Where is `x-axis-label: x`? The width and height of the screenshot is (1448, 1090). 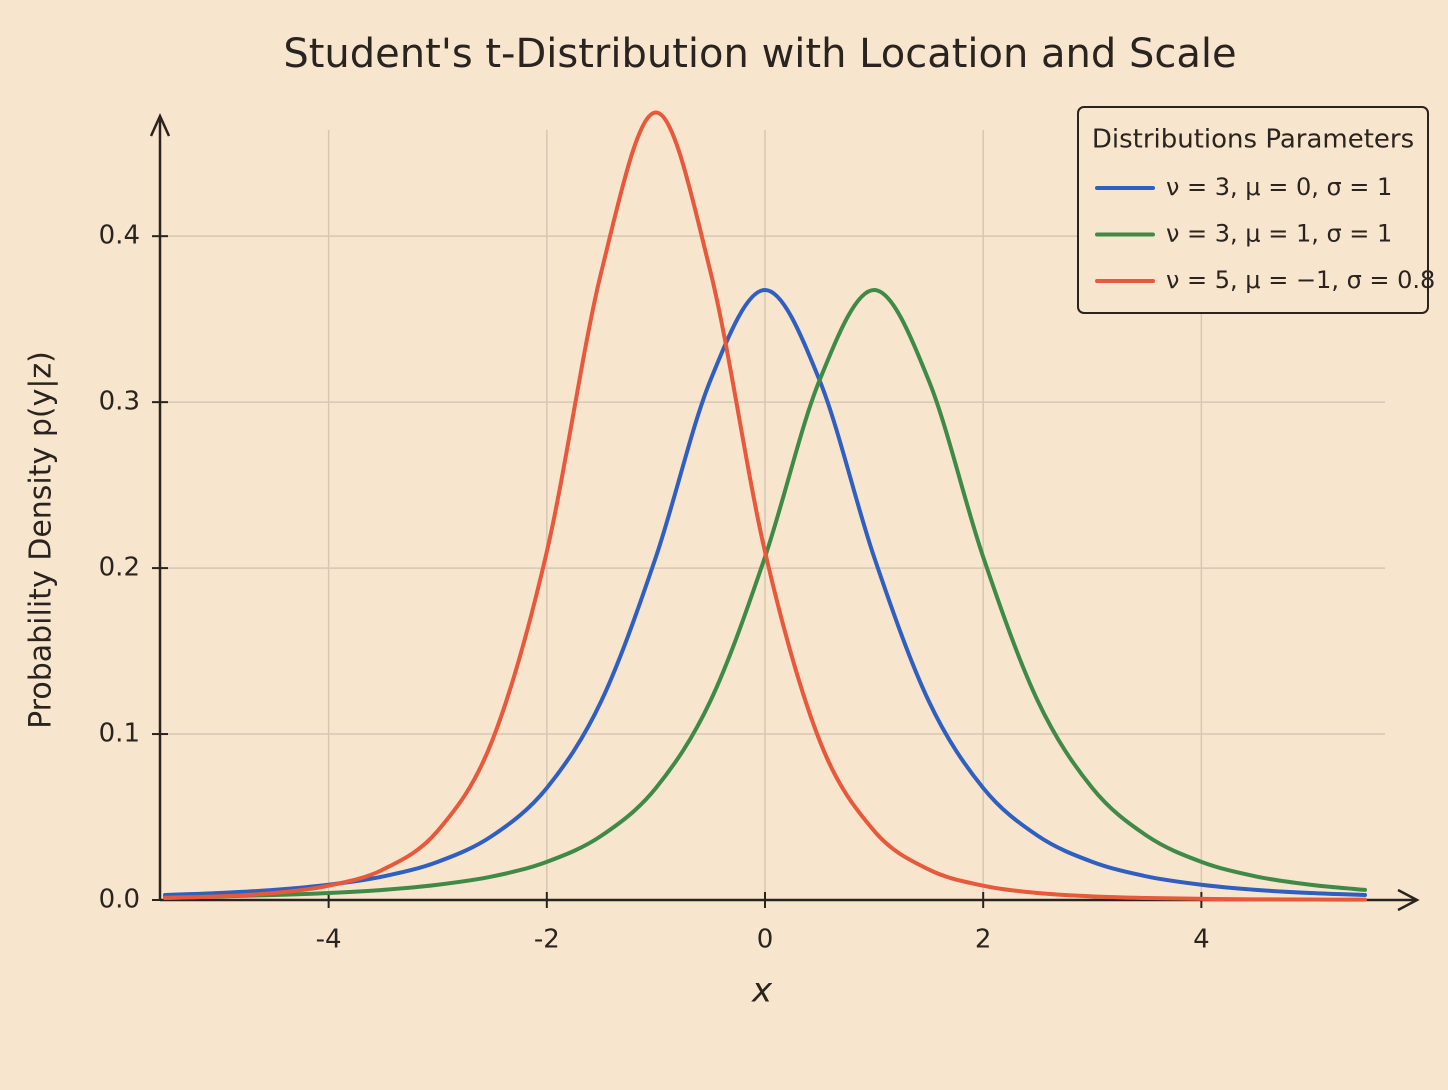
x-axis-label: x is located at coordinates (762, 991).